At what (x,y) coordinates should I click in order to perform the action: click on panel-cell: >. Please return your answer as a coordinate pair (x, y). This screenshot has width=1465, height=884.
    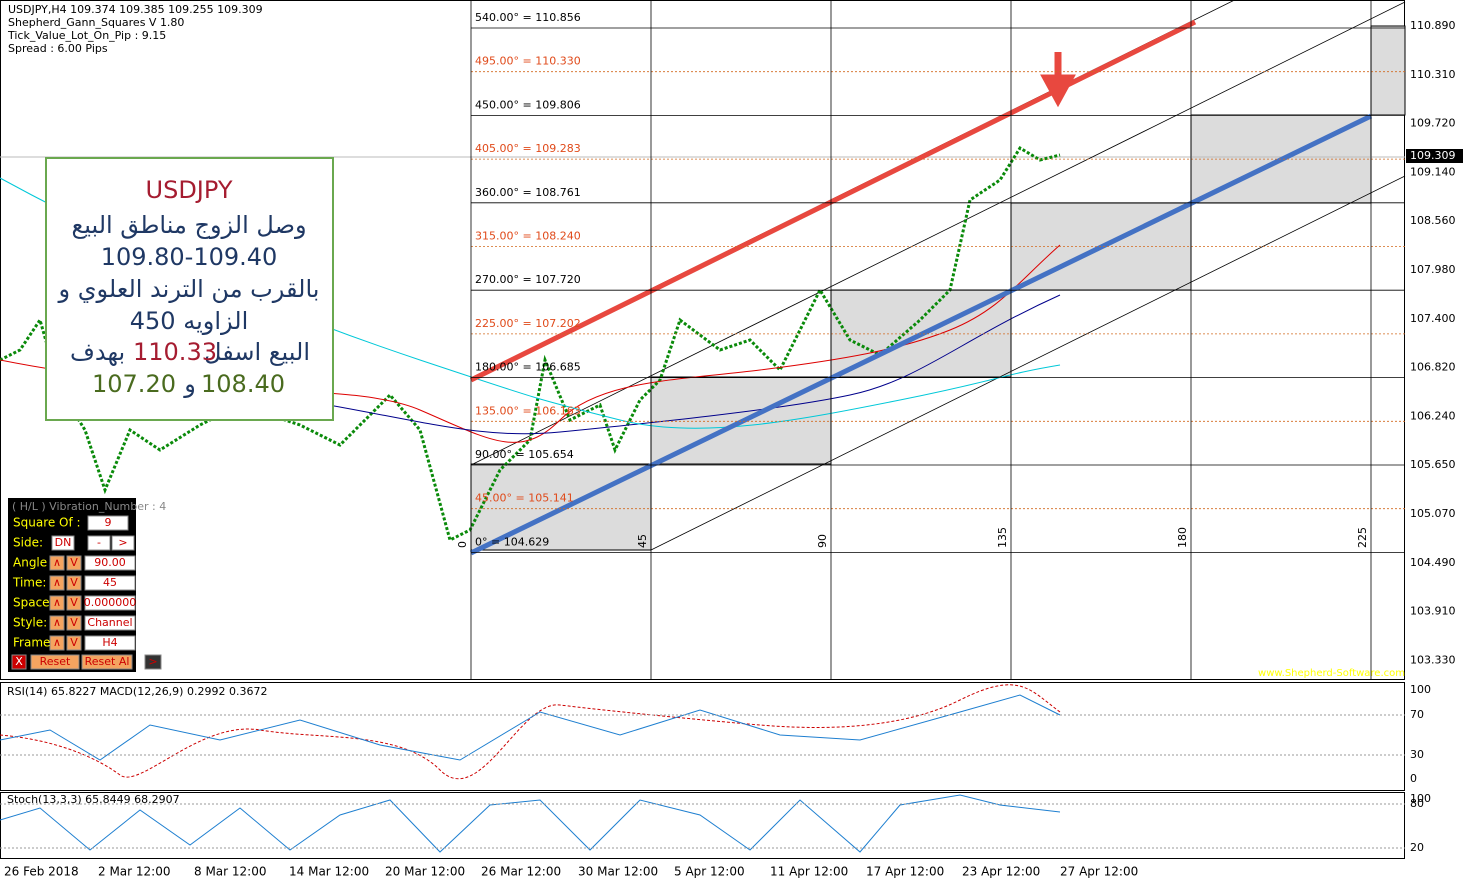
    Looking at the image, I should click on (122, 542).